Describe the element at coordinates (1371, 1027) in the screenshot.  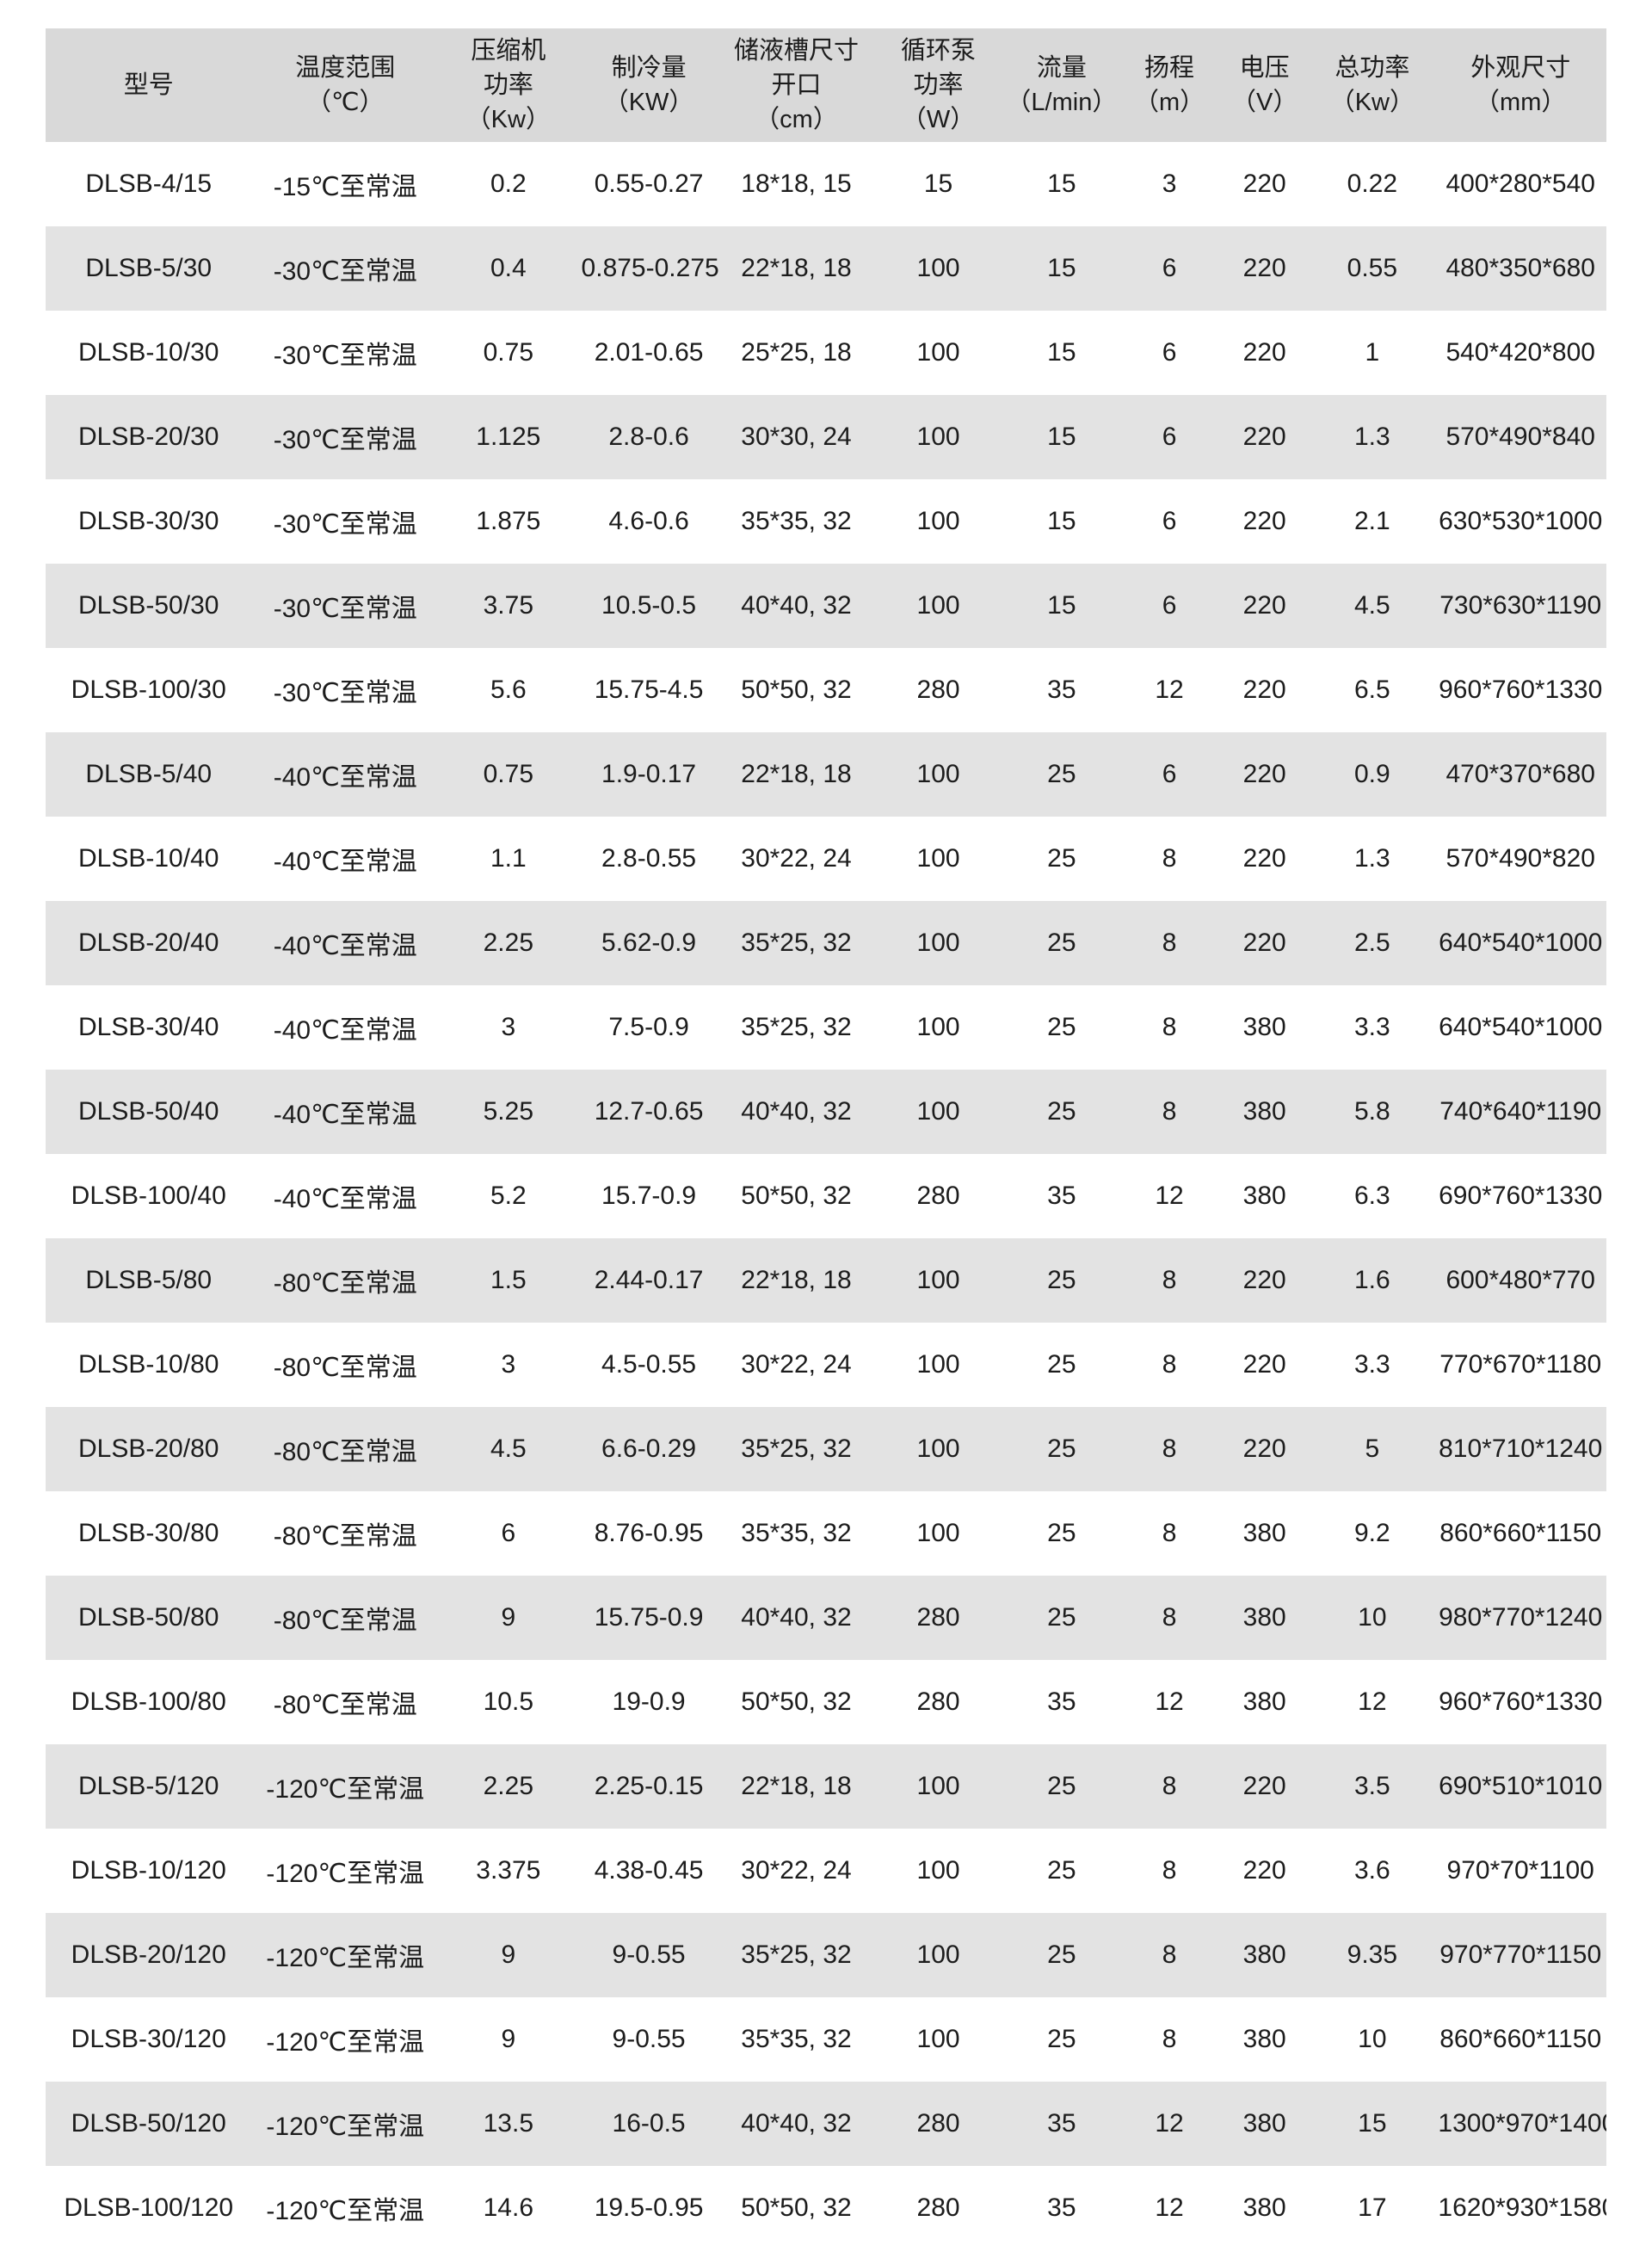
I see `cell-total-power: 3.3` at that location.